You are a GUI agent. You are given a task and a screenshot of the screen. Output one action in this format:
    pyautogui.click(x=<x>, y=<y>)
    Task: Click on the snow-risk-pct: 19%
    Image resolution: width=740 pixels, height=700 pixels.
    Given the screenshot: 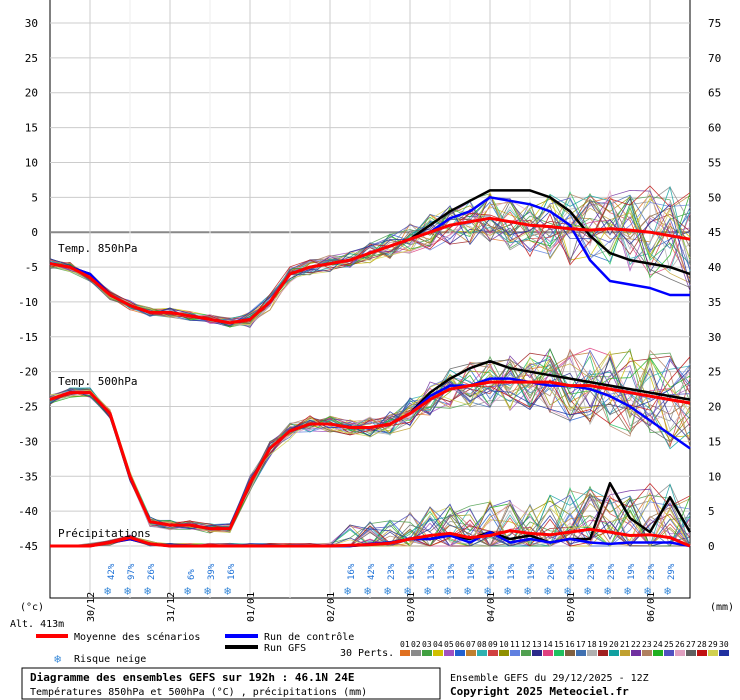 What is the action you would take?
    pyautogui.click(x=532, y=571)
    